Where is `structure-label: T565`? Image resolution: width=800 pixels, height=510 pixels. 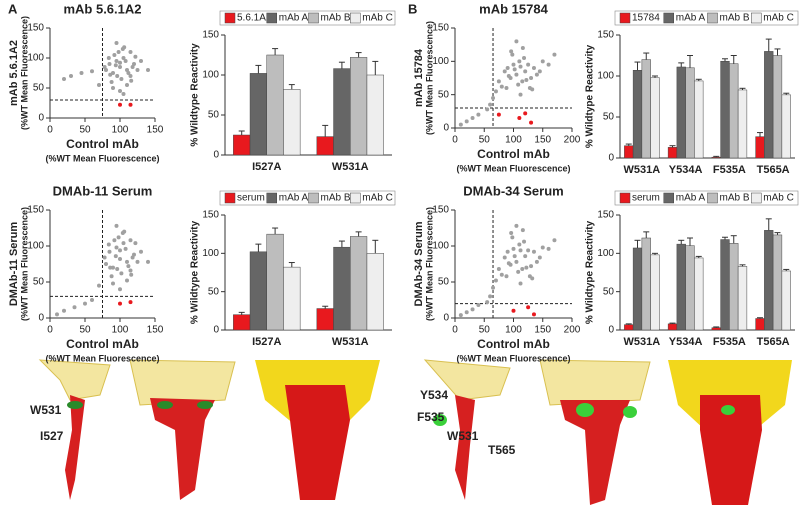 structure-label: T565 is located at coordinates (502, 450).